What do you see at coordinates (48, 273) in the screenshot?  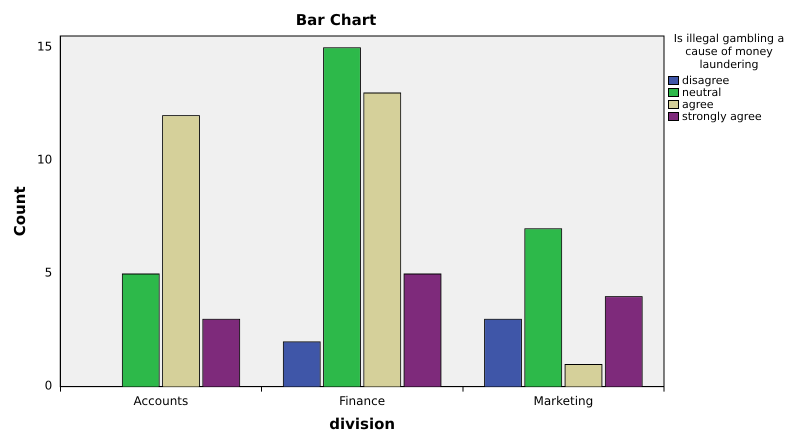 I see `y-tick-label: 5` at bounding box center [48, 273].